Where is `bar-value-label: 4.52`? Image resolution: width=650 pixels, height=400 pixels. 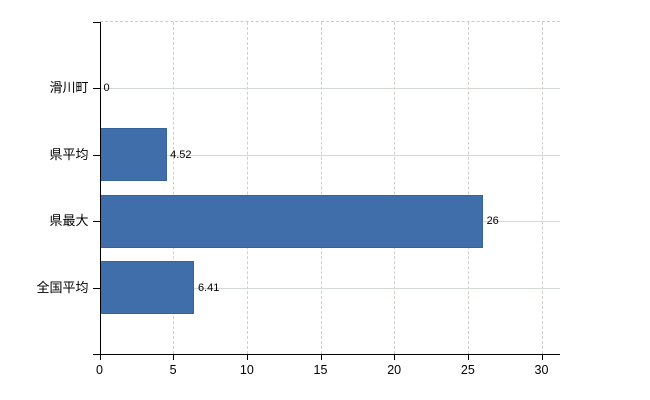
bar-value-label: 4.52 is located at coordinates (181, 154).